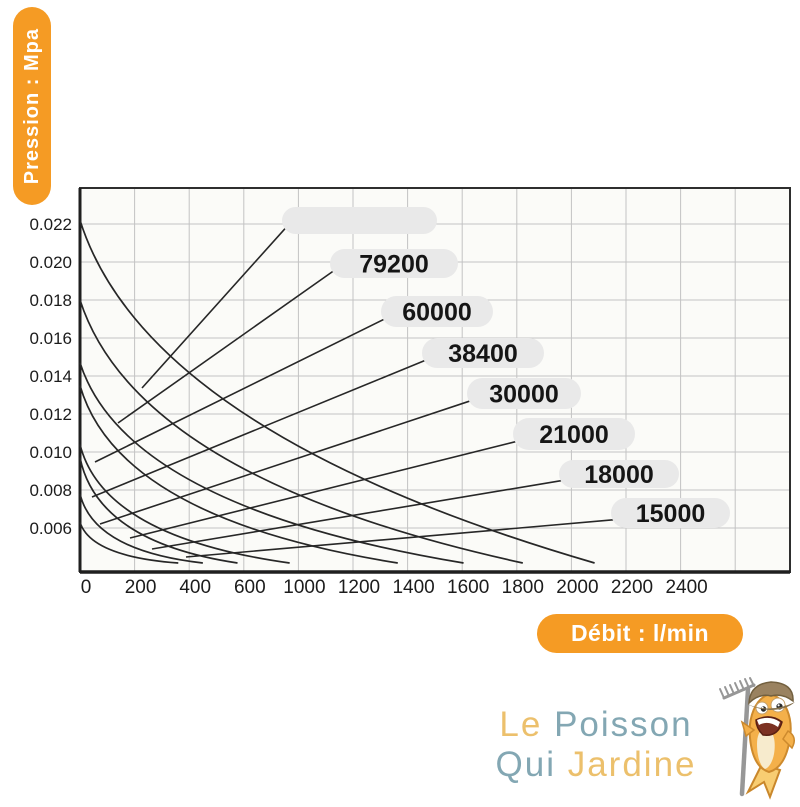 The width and height of the screenshot is (800, 807). I want to click on y-tick-label: 0.006, so click(50, 528).